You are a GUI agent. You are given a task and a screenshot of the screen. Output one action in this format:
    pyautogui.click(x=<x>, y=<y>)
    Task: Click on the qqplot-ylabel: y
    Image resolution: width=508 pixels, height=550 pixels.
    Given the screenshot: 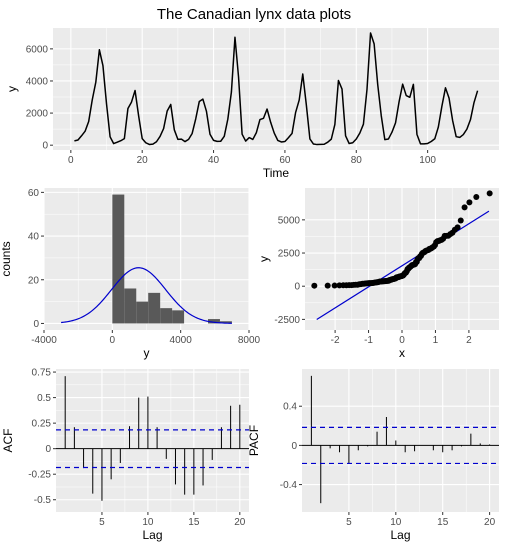 What is the action you would take?
    pyautogui.click(x=264, y=259)
    